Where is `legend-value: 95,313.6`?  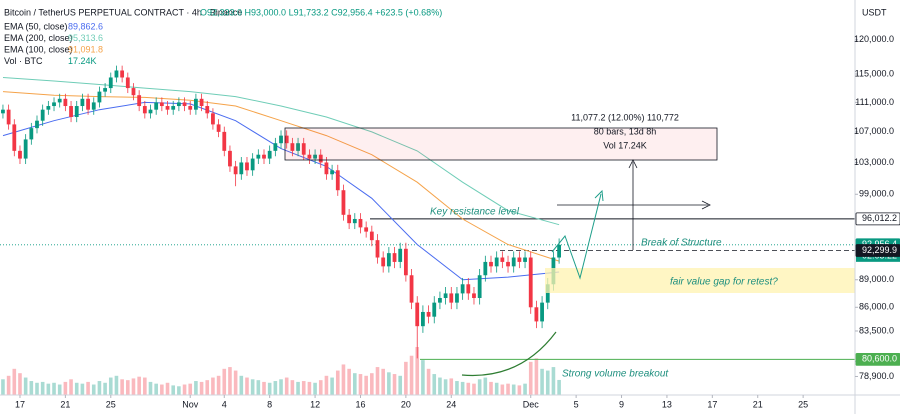 legend-value: 95,313.6 is located at coordinates (85, 38).